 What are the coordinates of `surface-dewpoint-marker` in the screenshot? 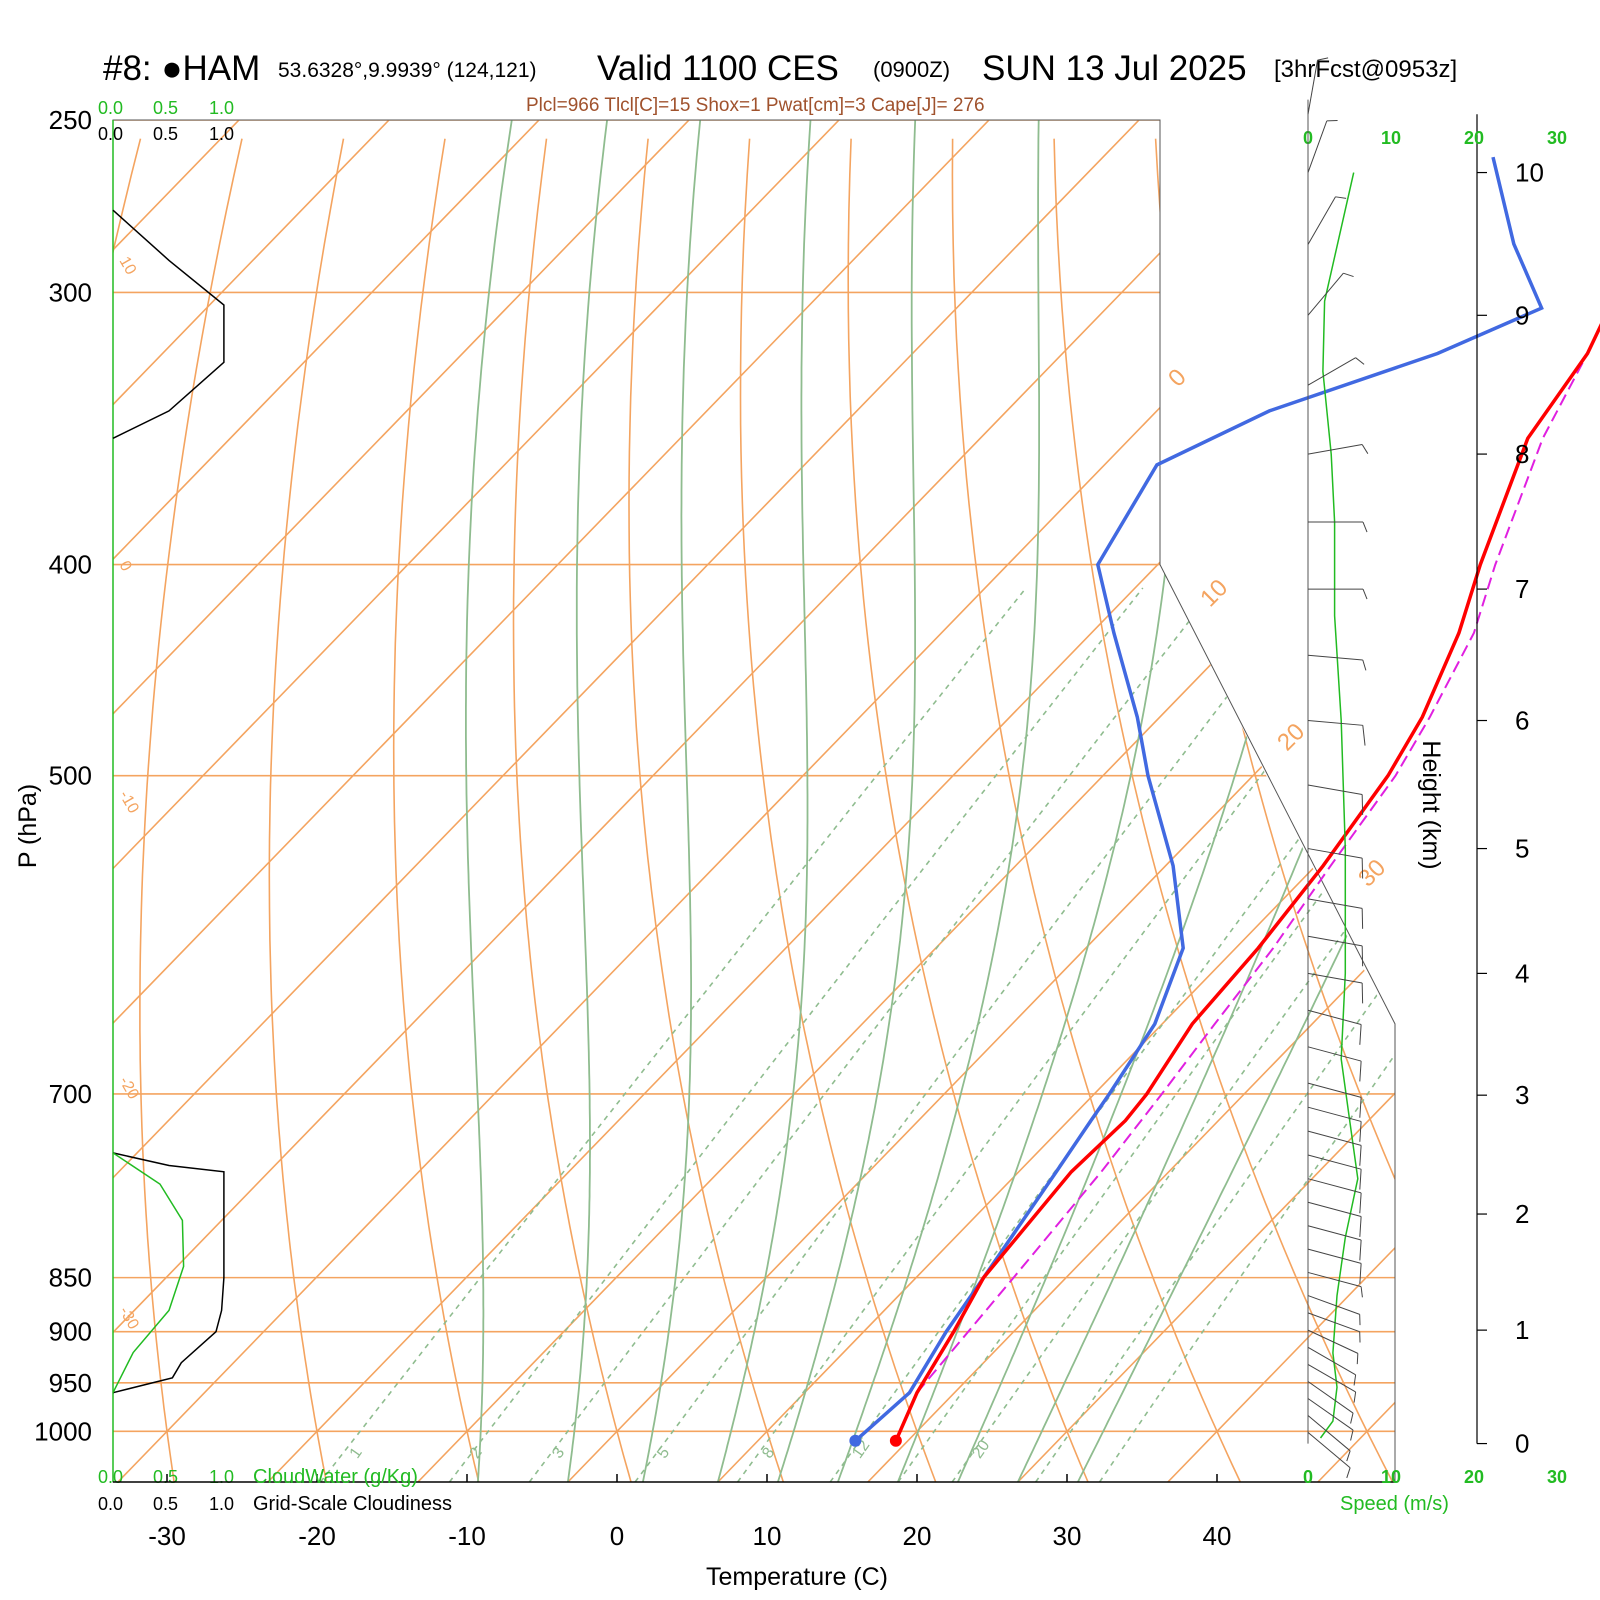 It's located at (855, 1440).